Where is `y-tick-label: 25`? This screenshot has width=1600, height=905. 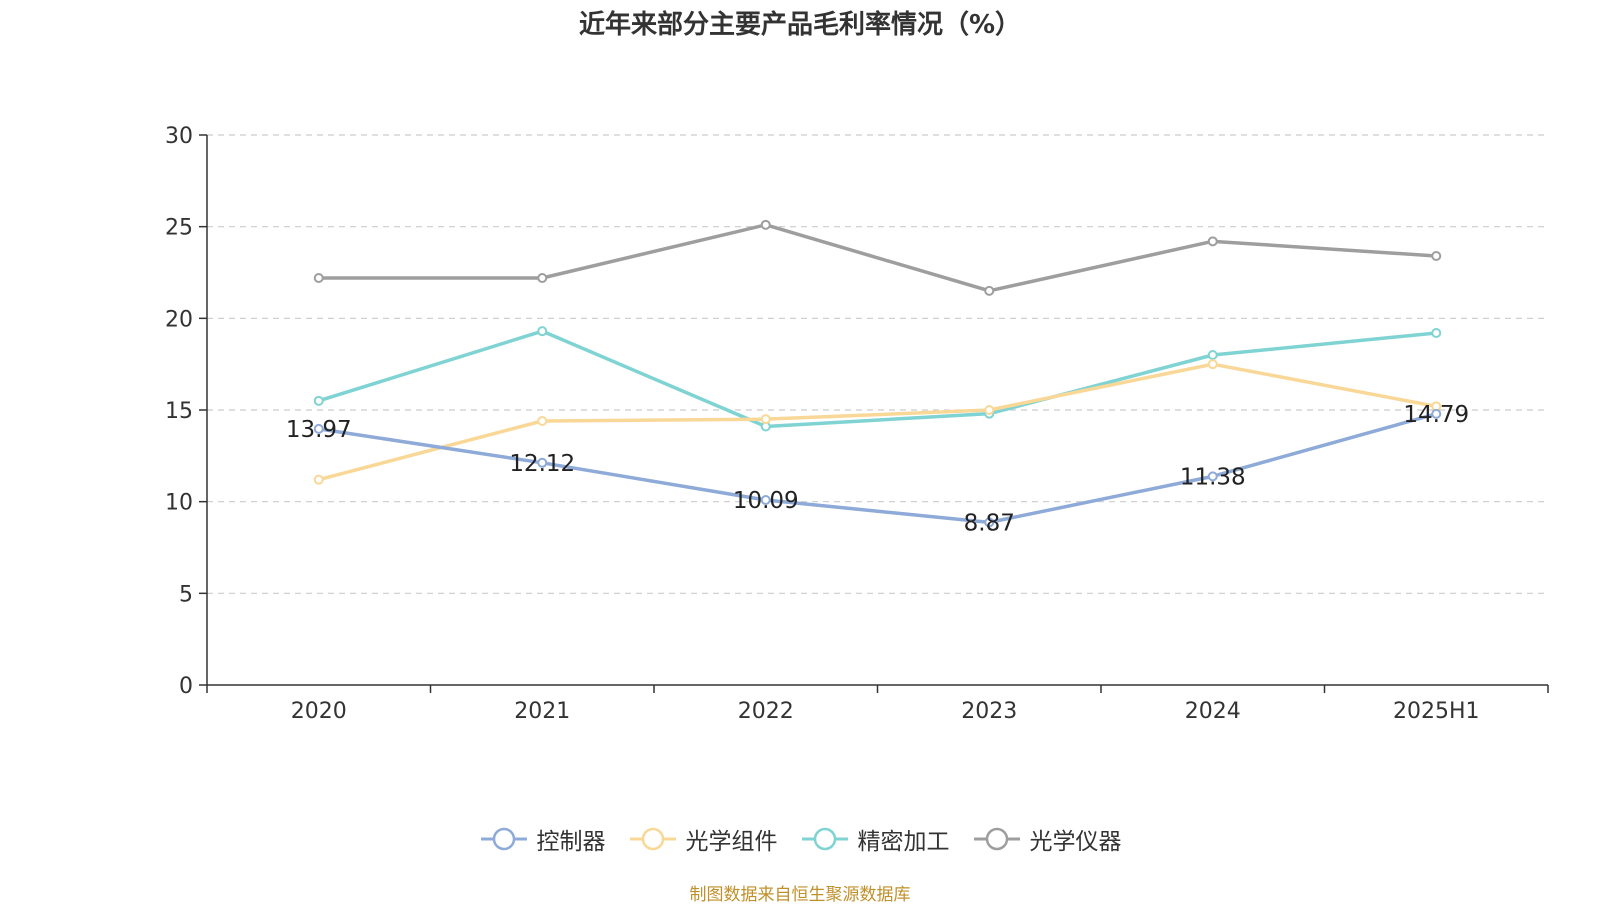
y-tick-label: 25 is located at coordinates (179, 228).